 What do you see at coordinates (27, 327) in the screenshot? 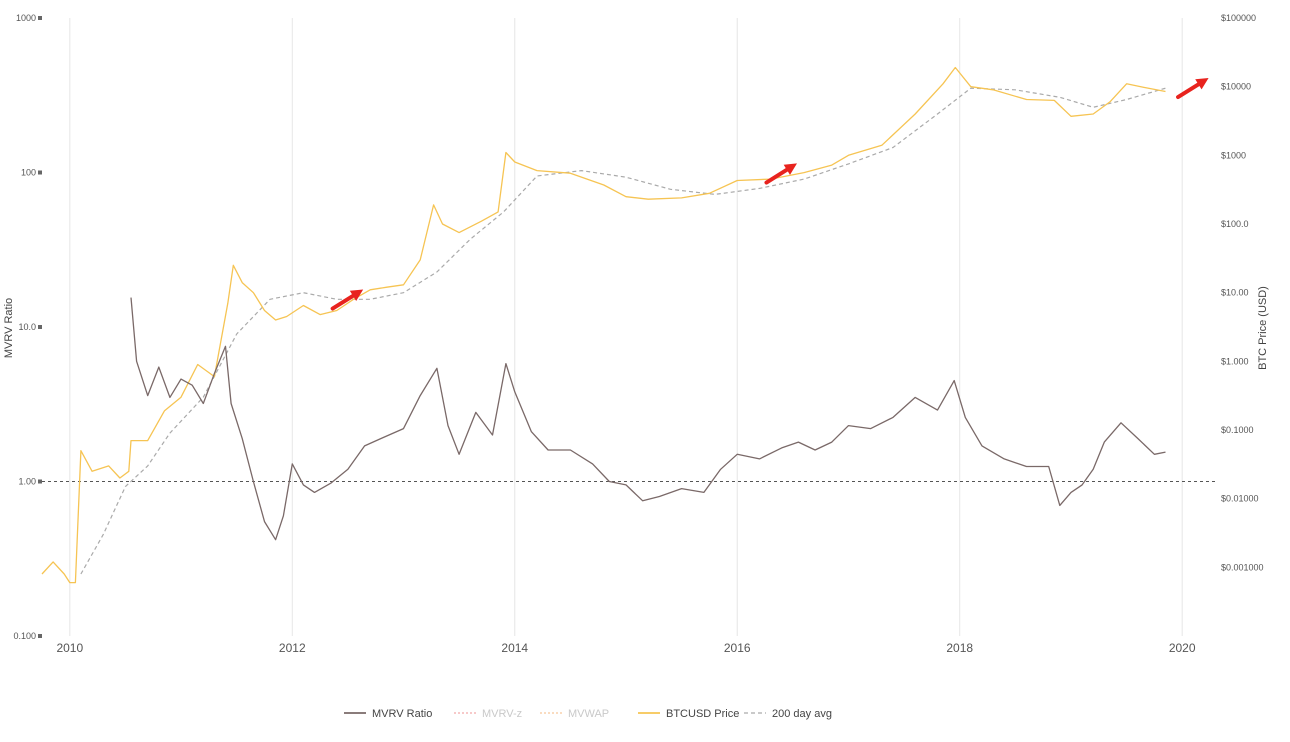
I see `y-left-tick-label: 10.0` at bounding box center [27, 327].